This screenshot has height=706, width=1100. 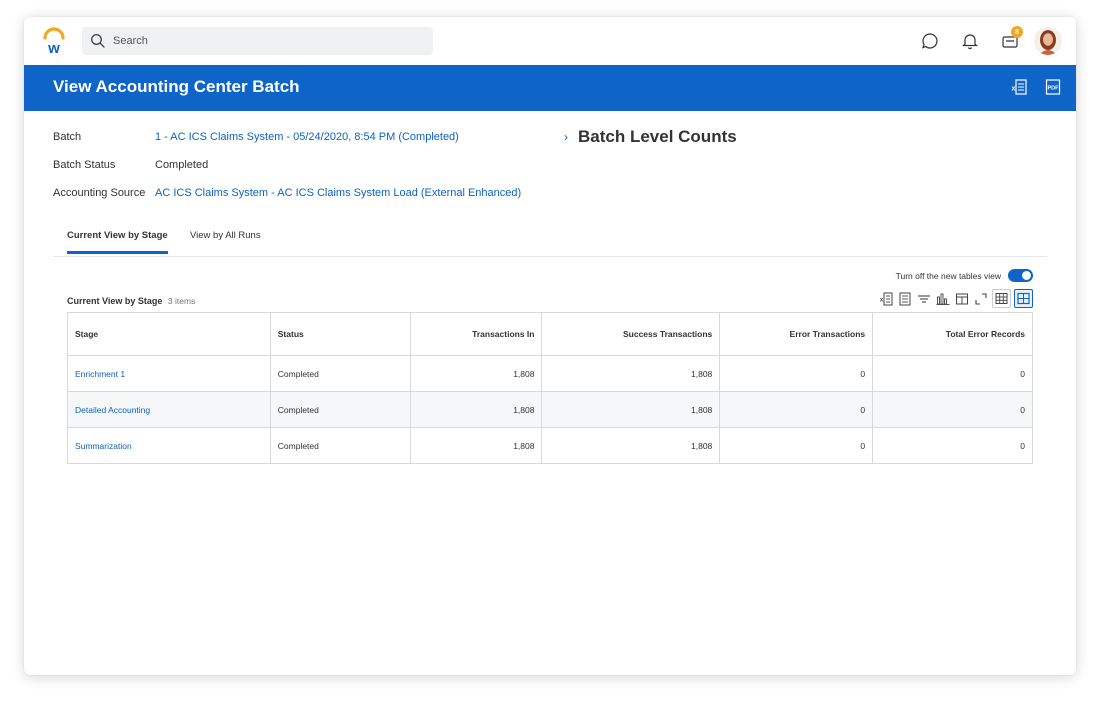 I want to click on stage-cell: Summarization, so click(x=169, y=445).